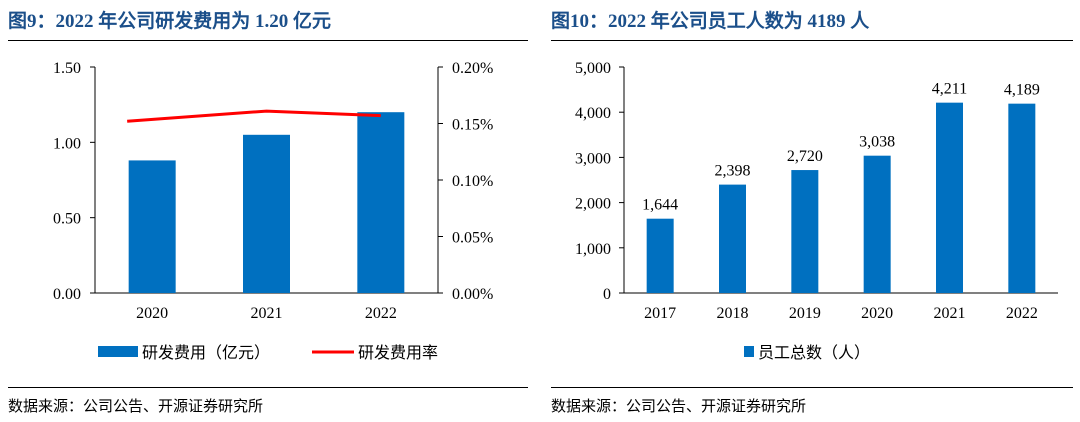 Image resolution: width=1080 pixels, height=422 pixels. I want to click on y-tick-label: 4,000, so click(593, 113).